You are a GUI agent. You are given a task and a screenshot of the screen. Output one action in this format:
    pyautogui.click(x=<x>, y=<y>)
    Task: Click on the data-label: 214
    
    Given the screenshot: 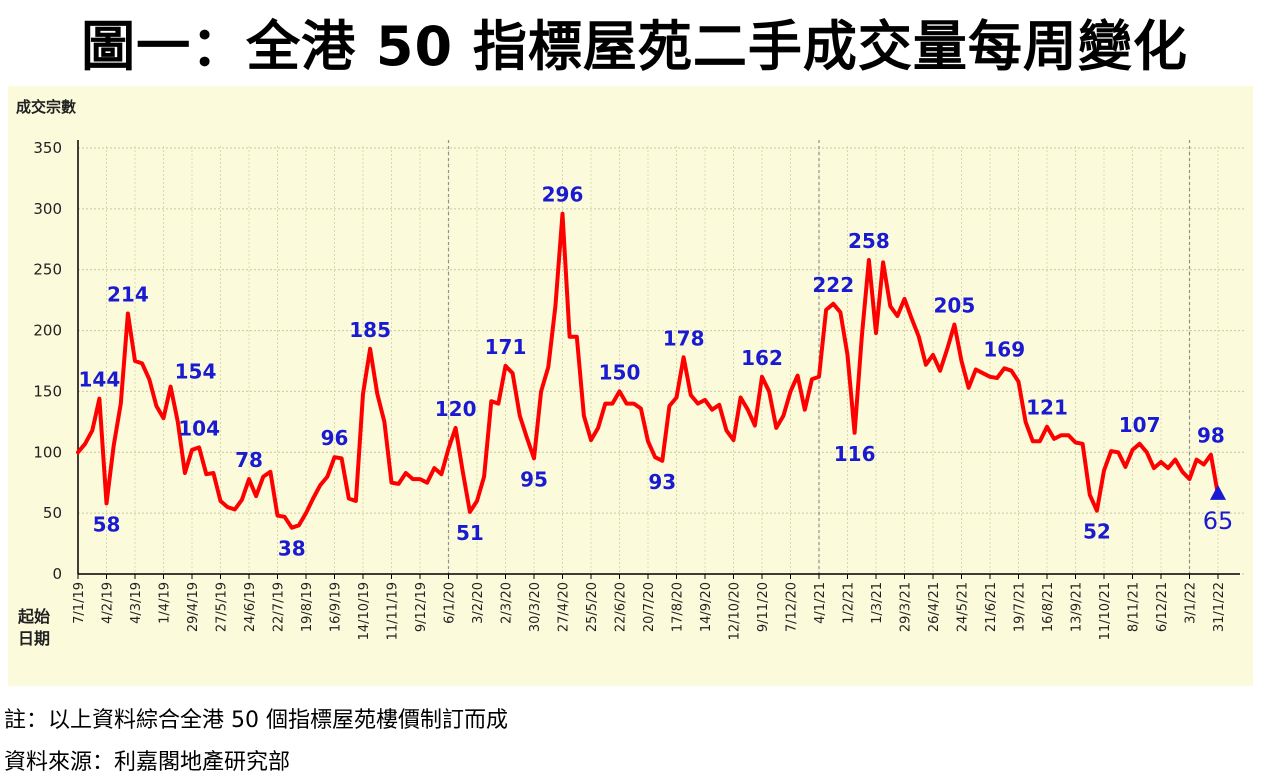 What is the action you would take?
    pyautogui.click(x=128, y=295)
    